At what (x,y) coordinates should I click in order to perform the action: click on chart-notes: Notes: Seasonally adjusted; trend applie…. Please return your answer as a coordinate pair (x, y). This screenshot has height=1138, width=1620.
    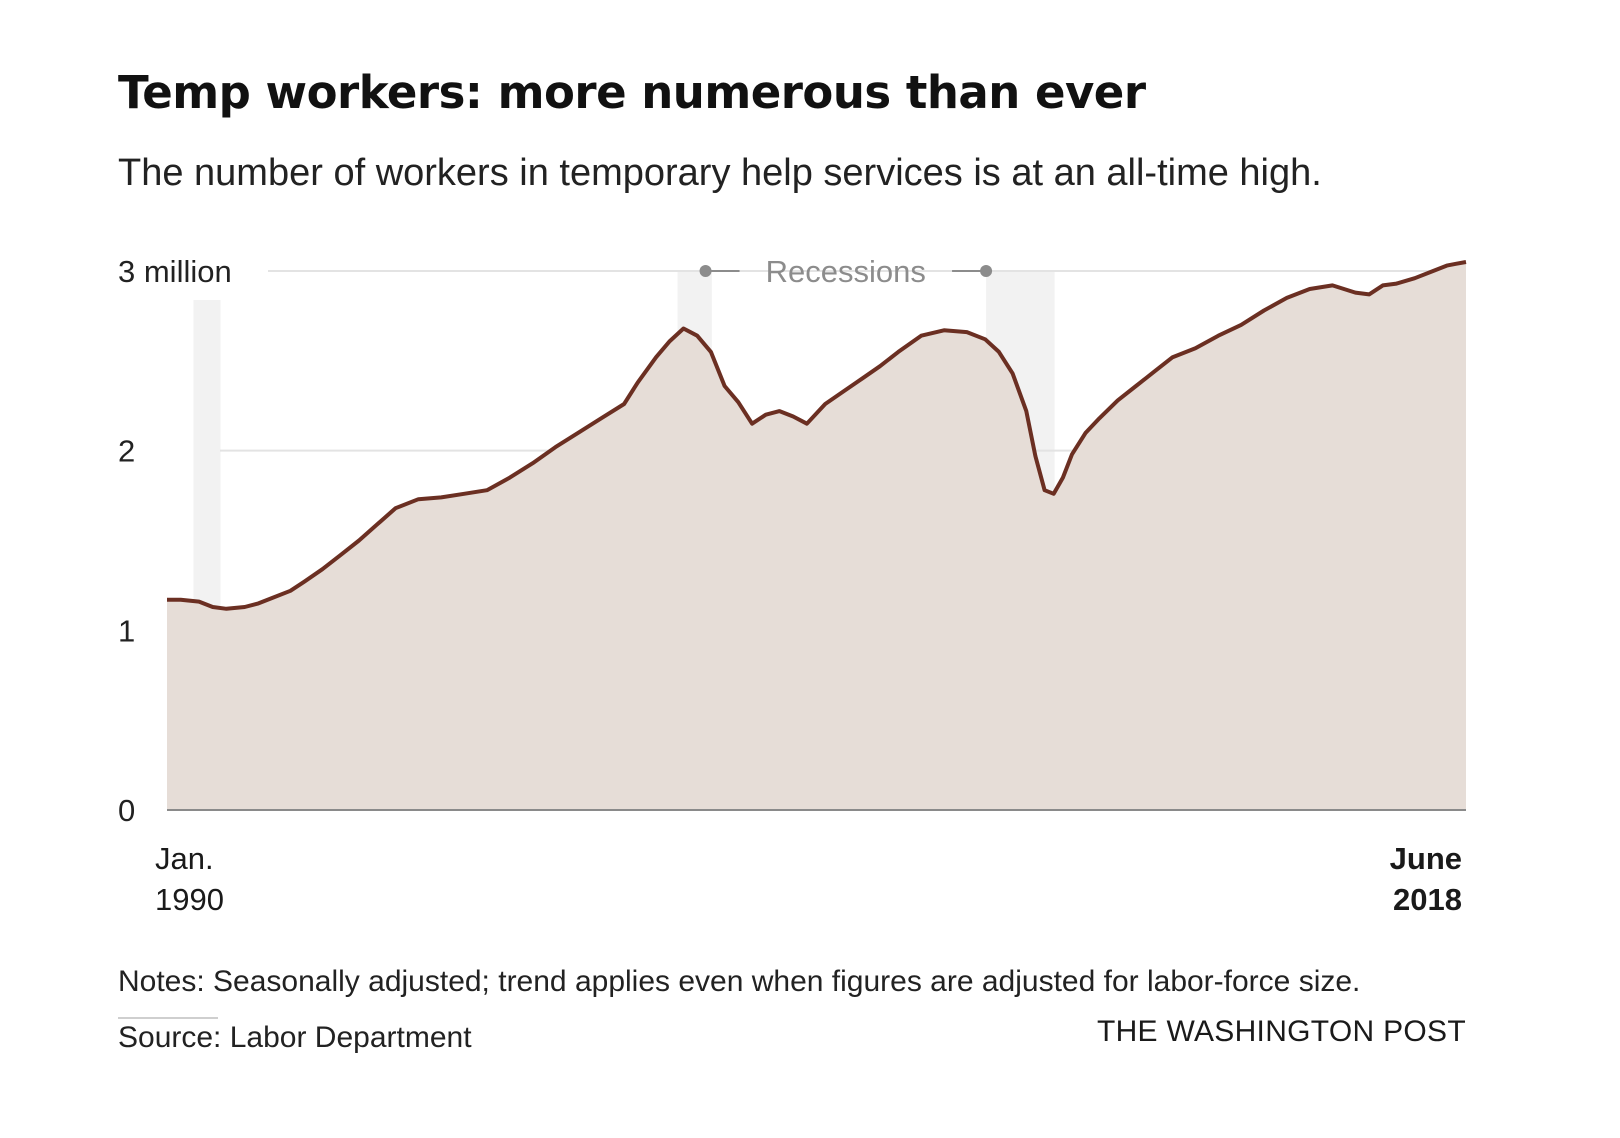
    Looking at the image, I should click on (739, 981).